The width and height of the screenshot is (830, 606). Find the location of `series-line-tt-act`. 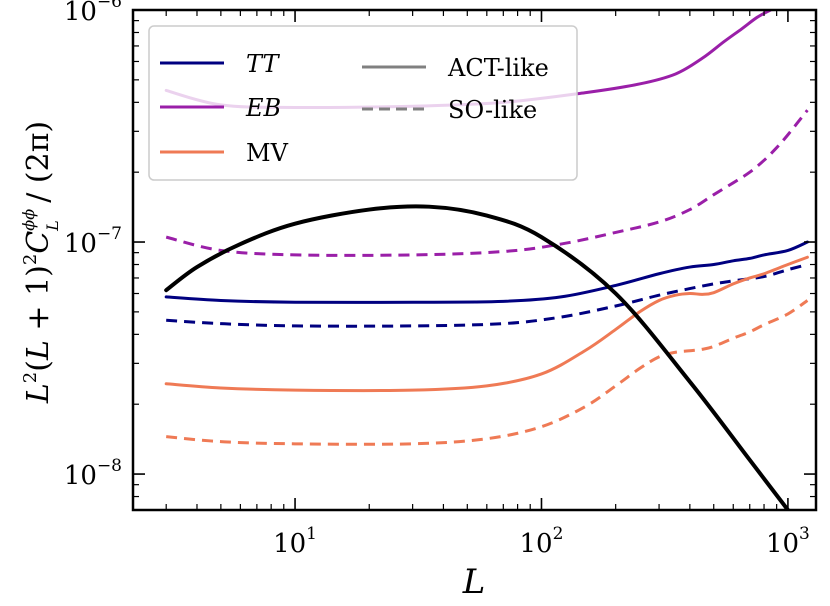

series-line-tt-act is located at coordinates (486, 272).